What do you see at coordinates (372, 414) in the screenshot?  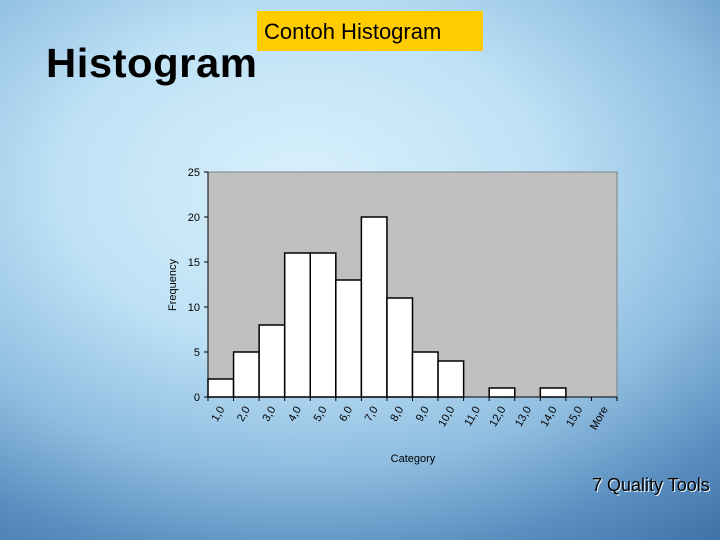 I see `x-tick-label: 7,0` at bounding box center [372, 414].